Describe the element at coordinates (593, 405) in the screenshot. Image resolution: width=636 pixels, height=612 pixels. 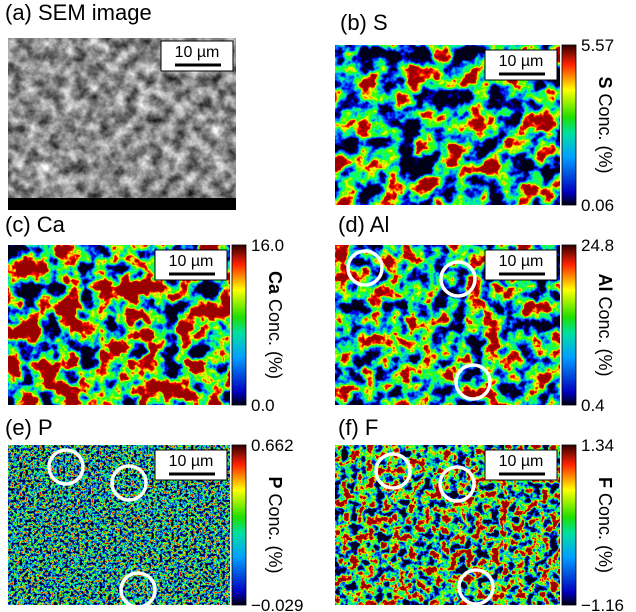
I see `colorbar-min: 0.4` at that location.